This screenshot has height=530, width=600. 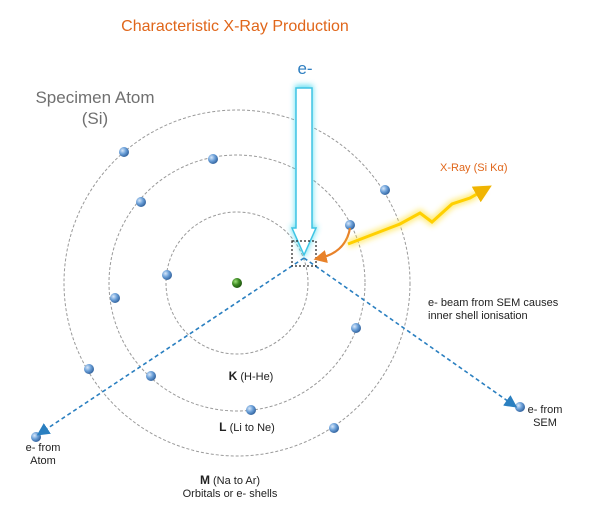 What do you see at coordinates (95, 97) in the screenshot?
I see `specimen-atom-line1: Specimen Atom` at bounding box center [95, 97].